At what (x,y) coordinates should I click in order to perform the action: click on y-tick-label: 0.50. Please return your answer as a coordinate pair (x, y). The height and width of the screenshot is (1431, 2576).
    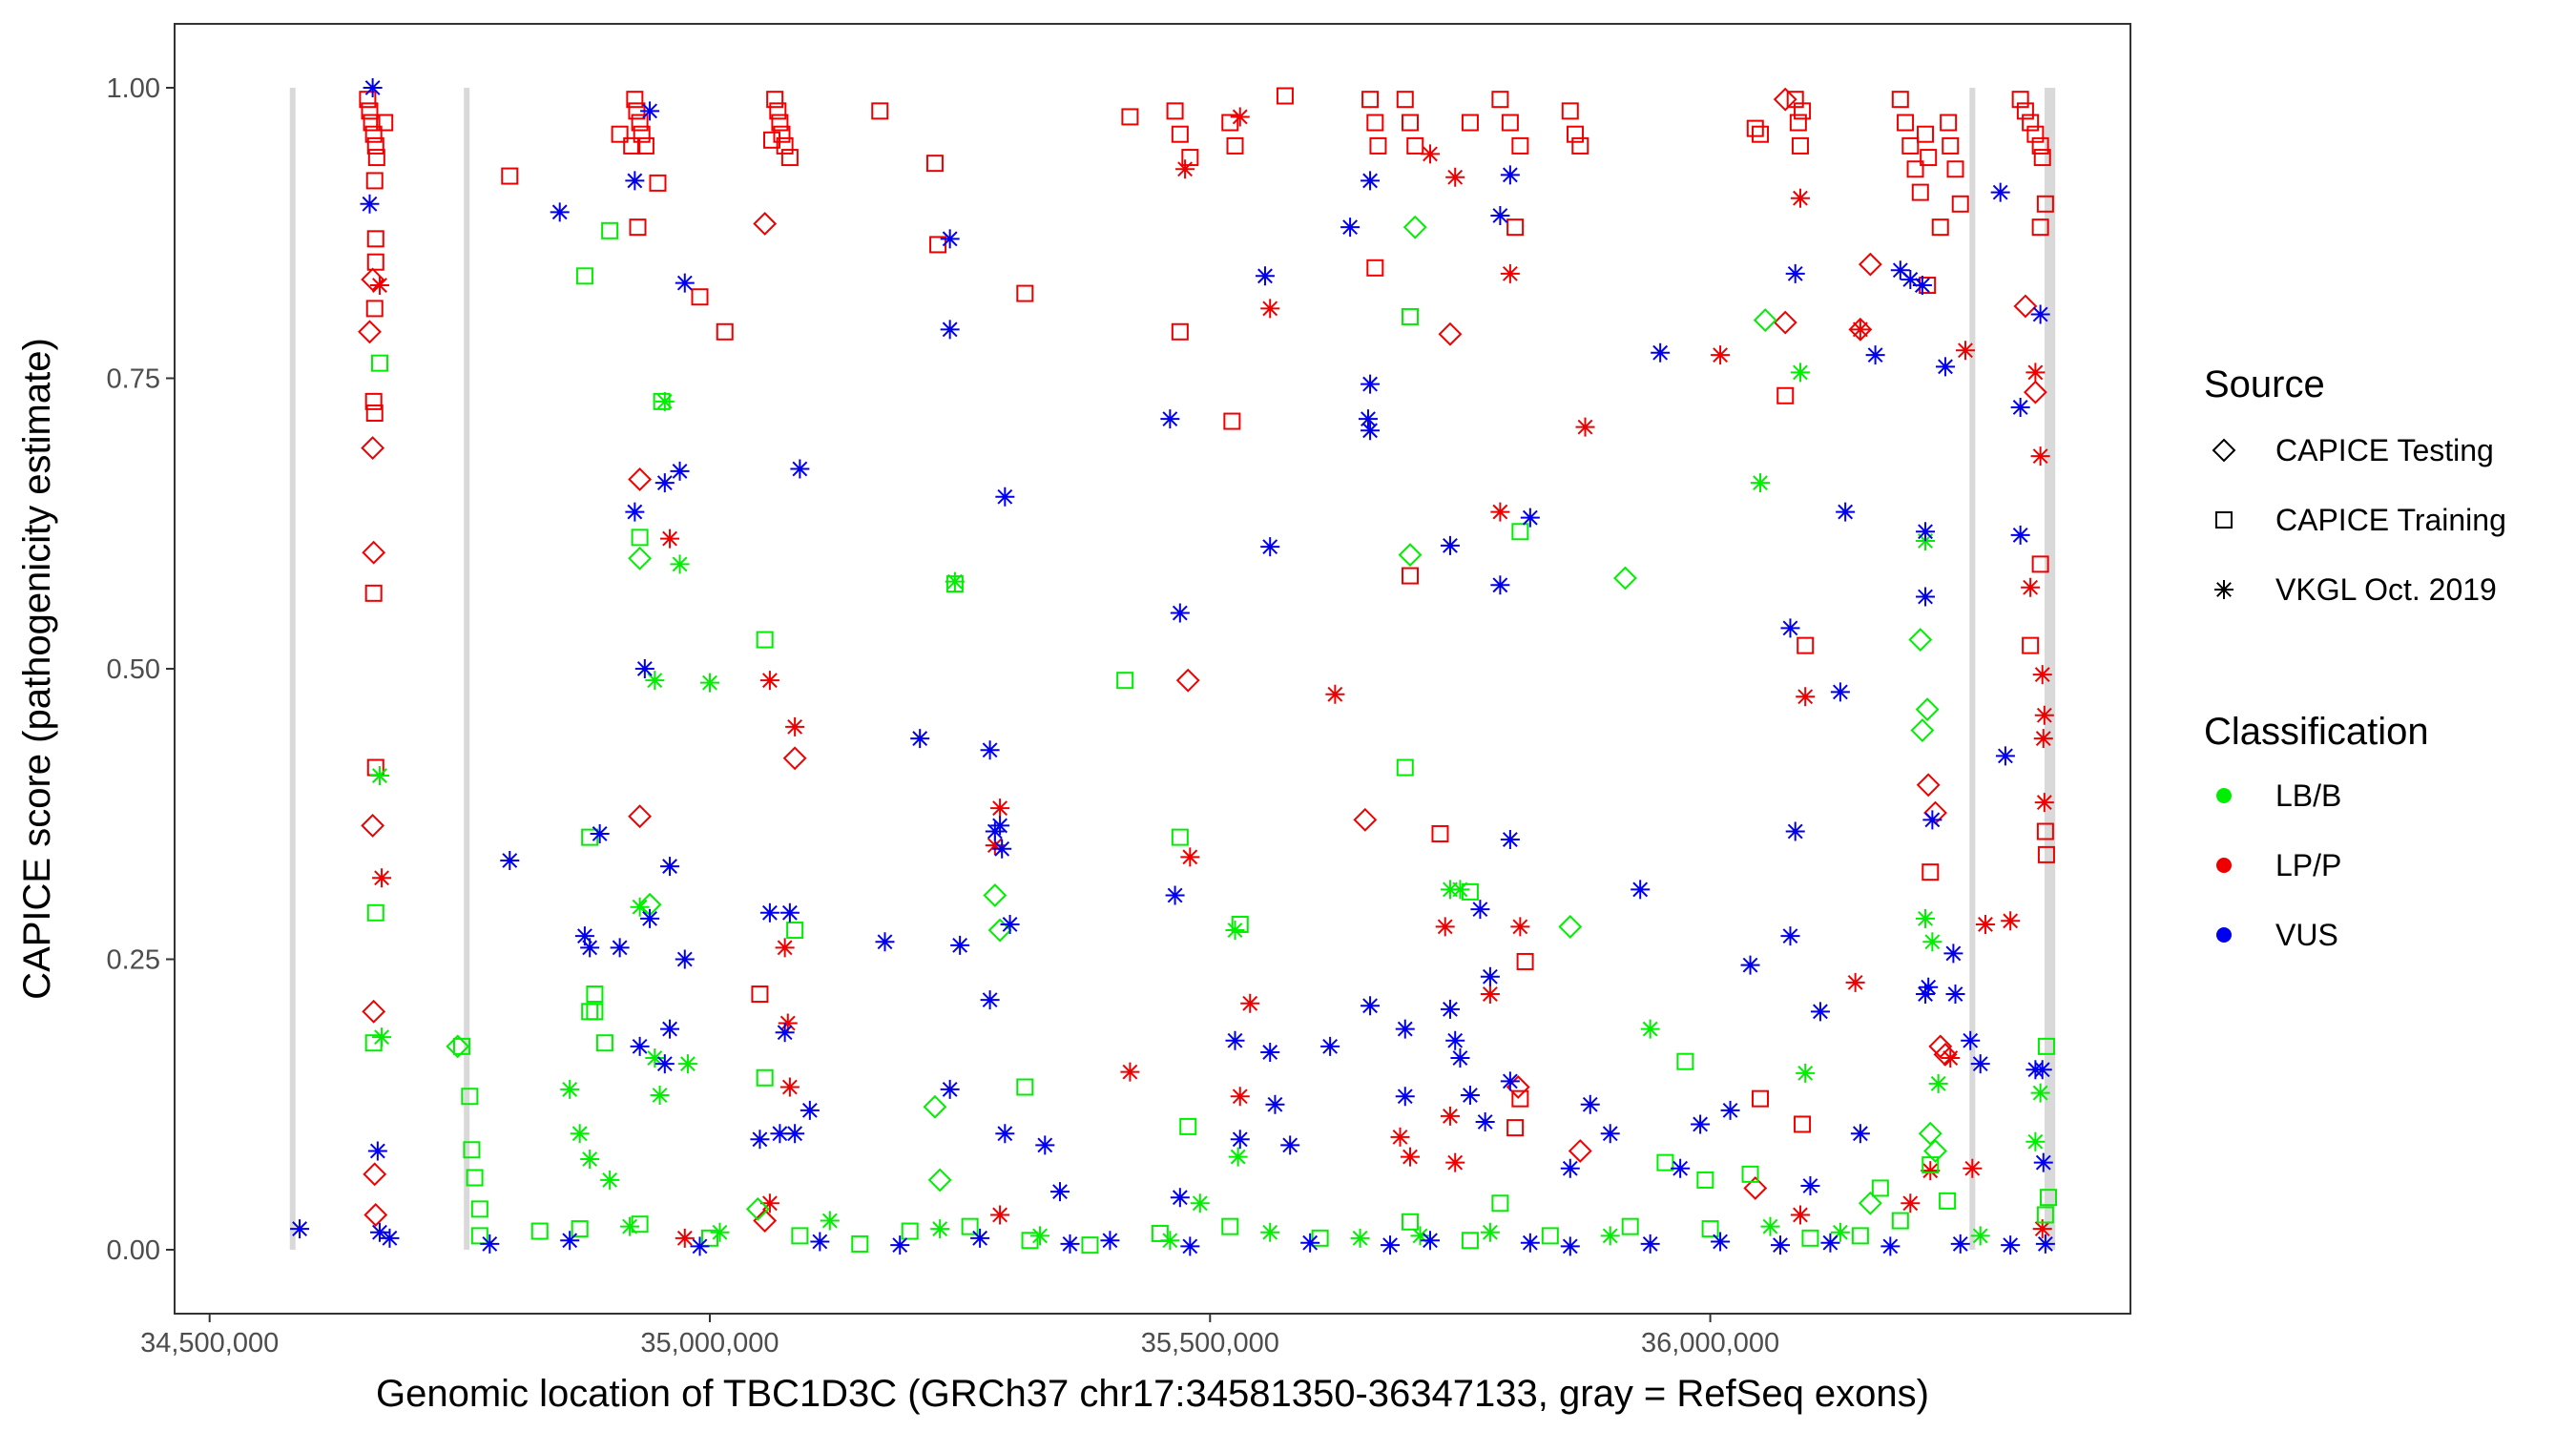
    Looking at the image, I should click on (133, 669).